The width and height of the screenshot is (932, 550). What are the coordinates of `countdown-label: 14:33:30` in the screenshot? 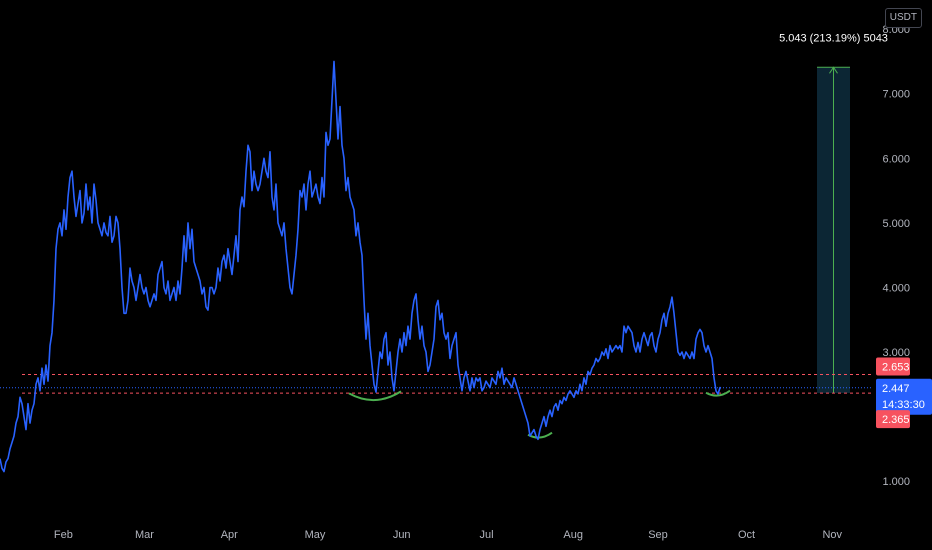 It's located at (903, 405).